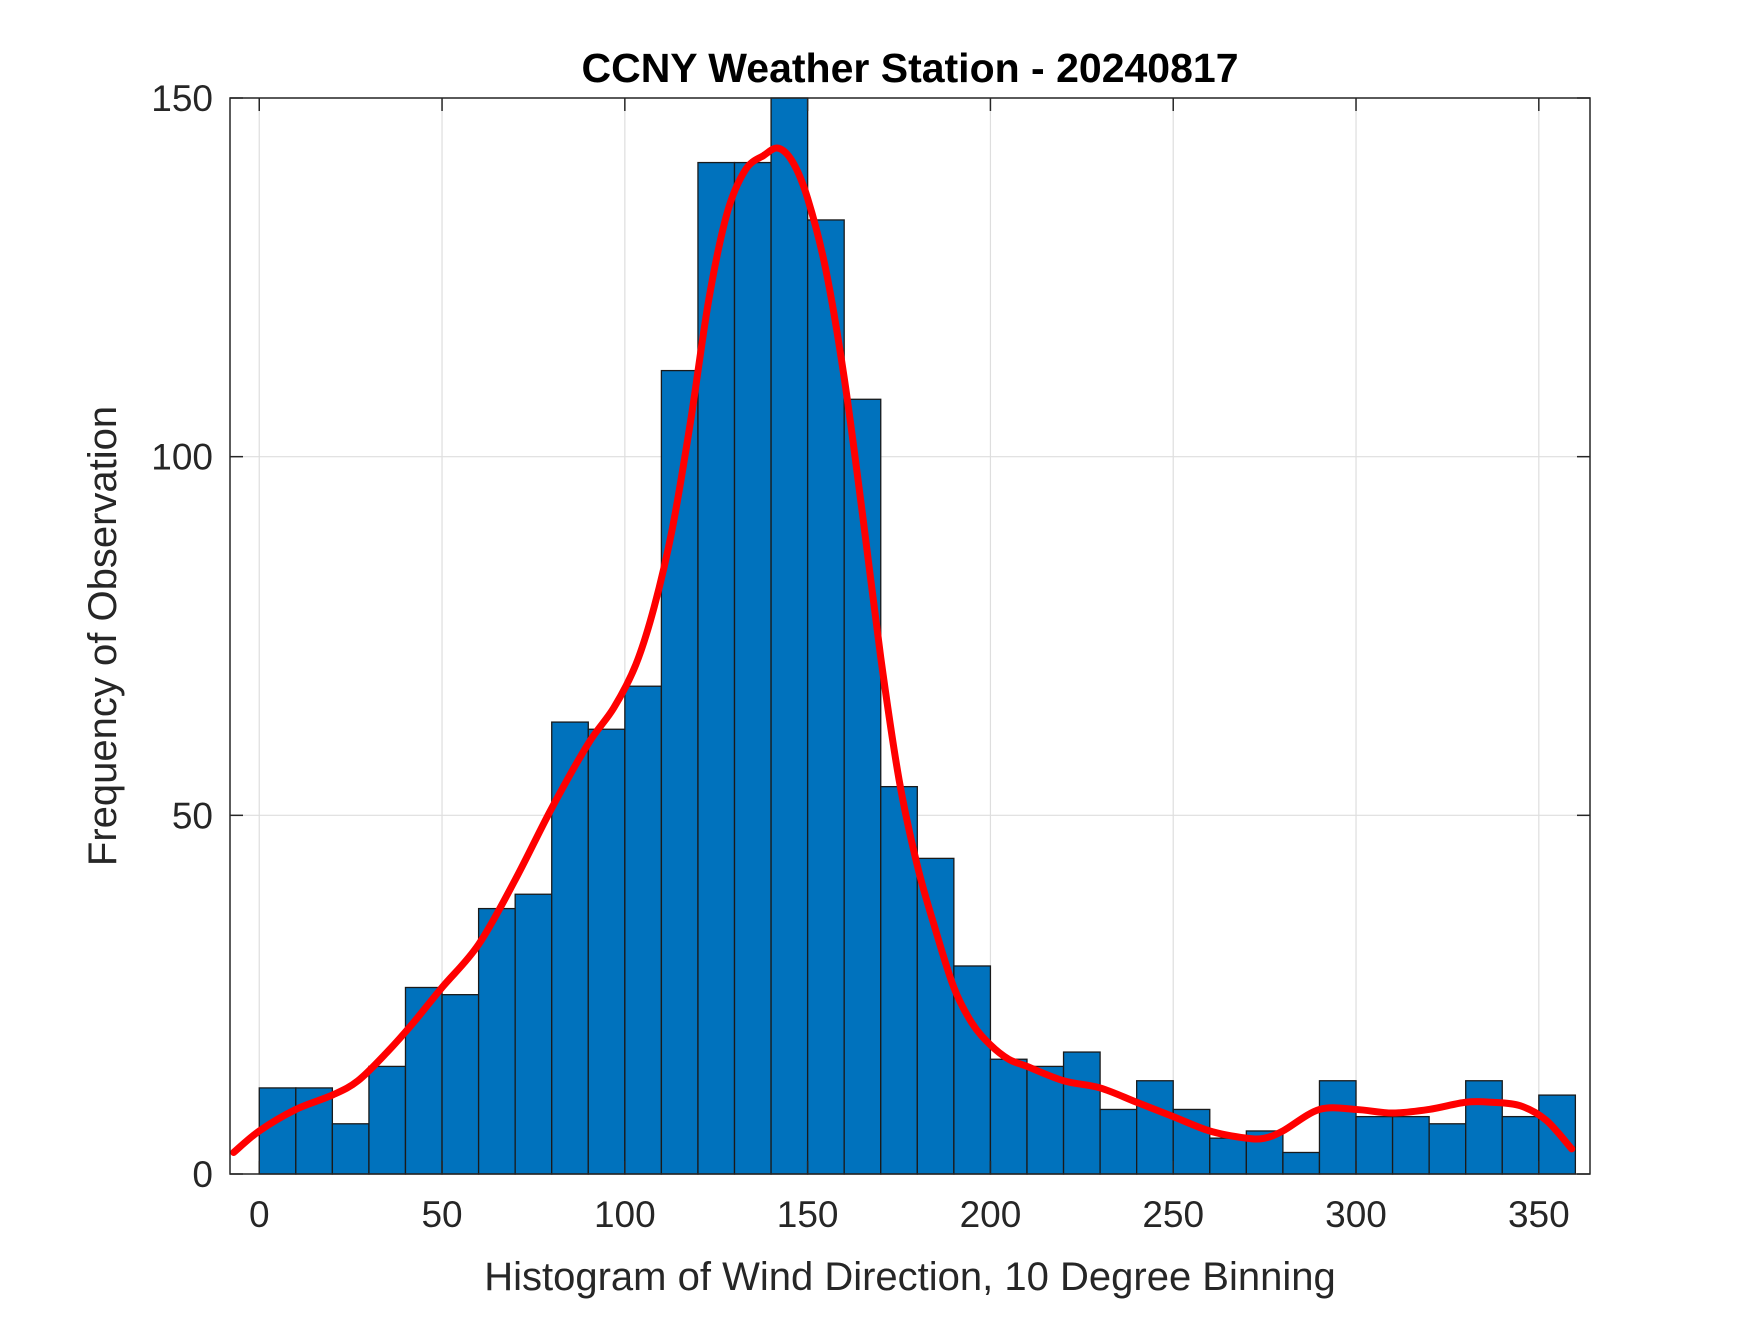  I want to click on x-tick-label: 200, so click(991, 1214).